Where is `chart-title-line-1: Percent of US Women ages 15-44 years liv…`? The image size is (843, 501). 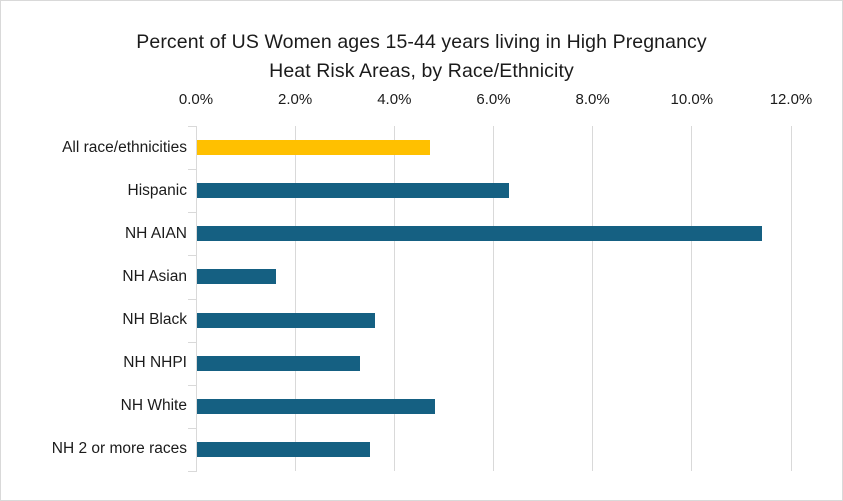 chart-title-line-1: Percent of US Women ages 15-44 years liv… is located at coordinates (421, 42).